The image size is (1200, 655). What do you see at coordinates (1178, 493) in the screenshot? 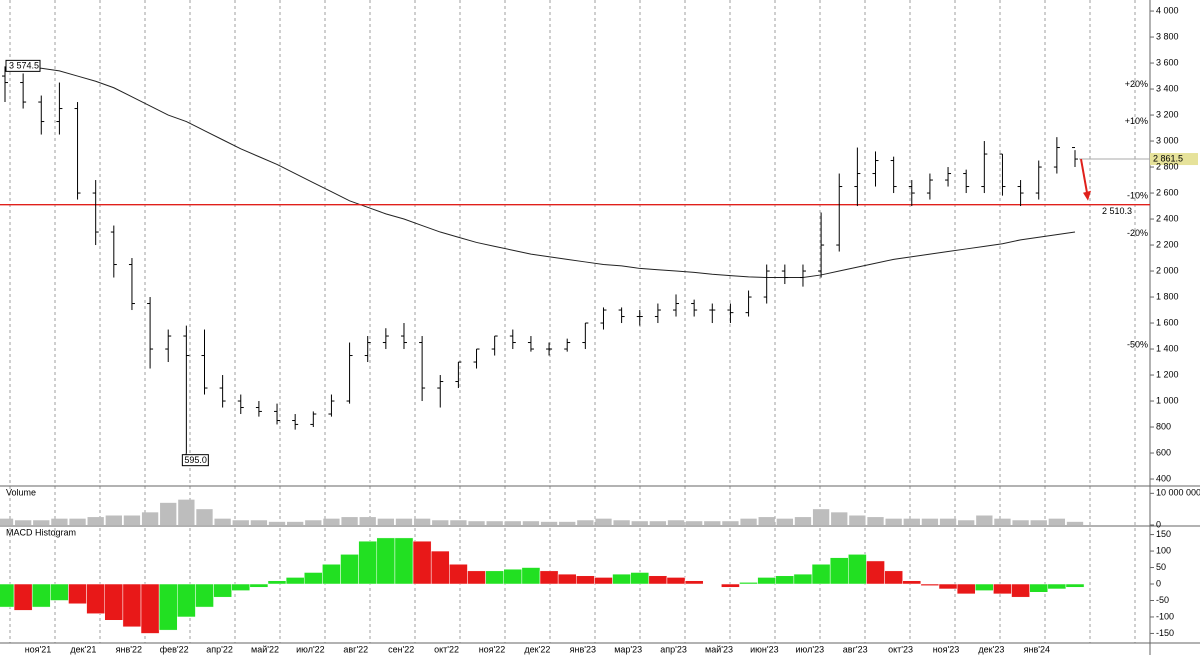
I see `y-tick-label: 10 000 000` at bounding box center [1178, 493].